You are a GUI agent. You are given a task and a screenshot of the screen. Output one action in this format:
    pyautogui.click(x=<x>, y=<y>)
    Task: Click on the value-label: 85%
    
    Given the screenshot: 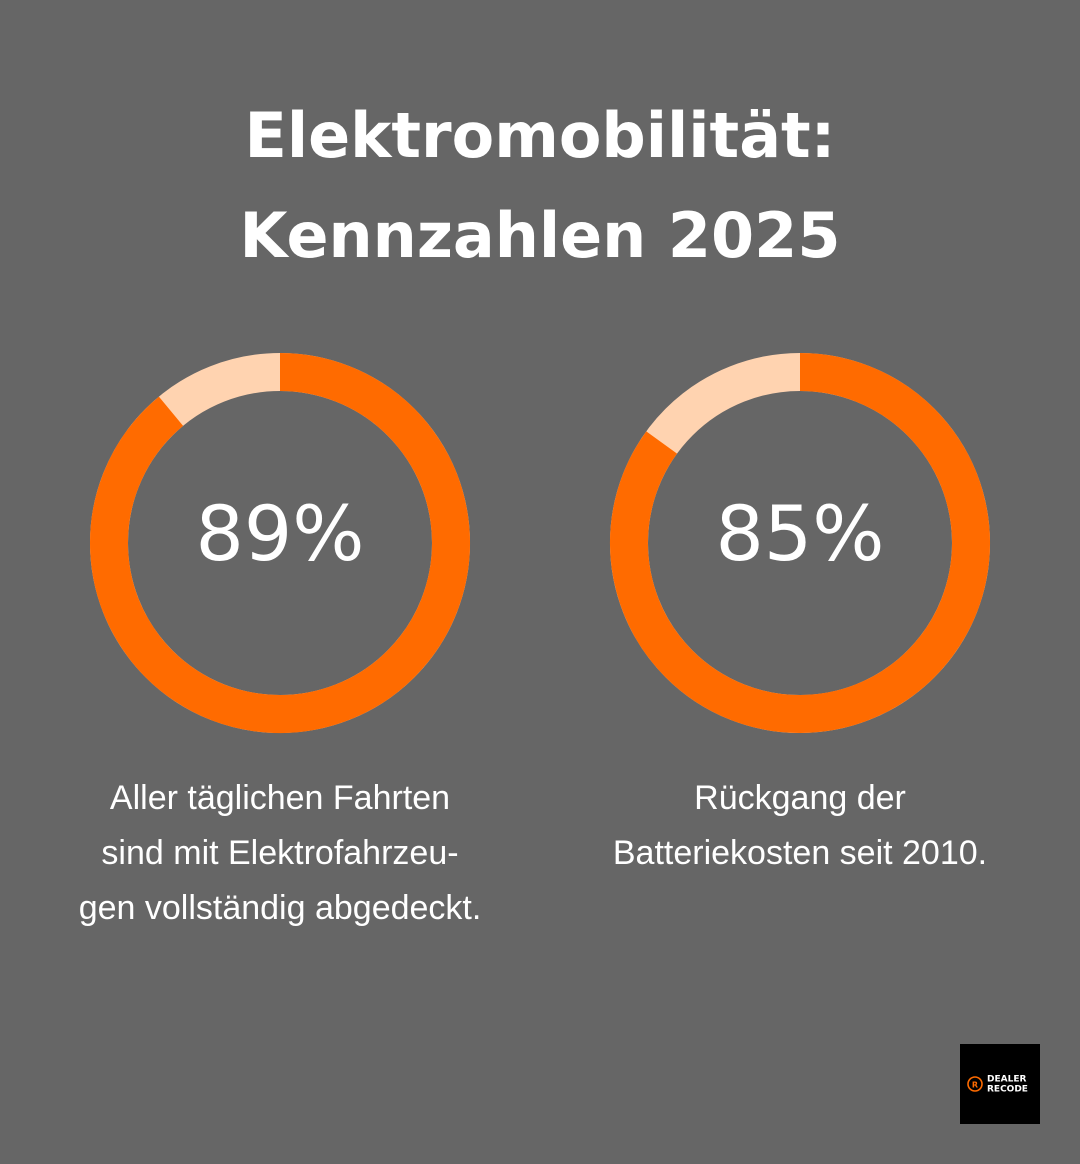 What is the action you would take?
    pyautogui.click(x=800, y=533)
    